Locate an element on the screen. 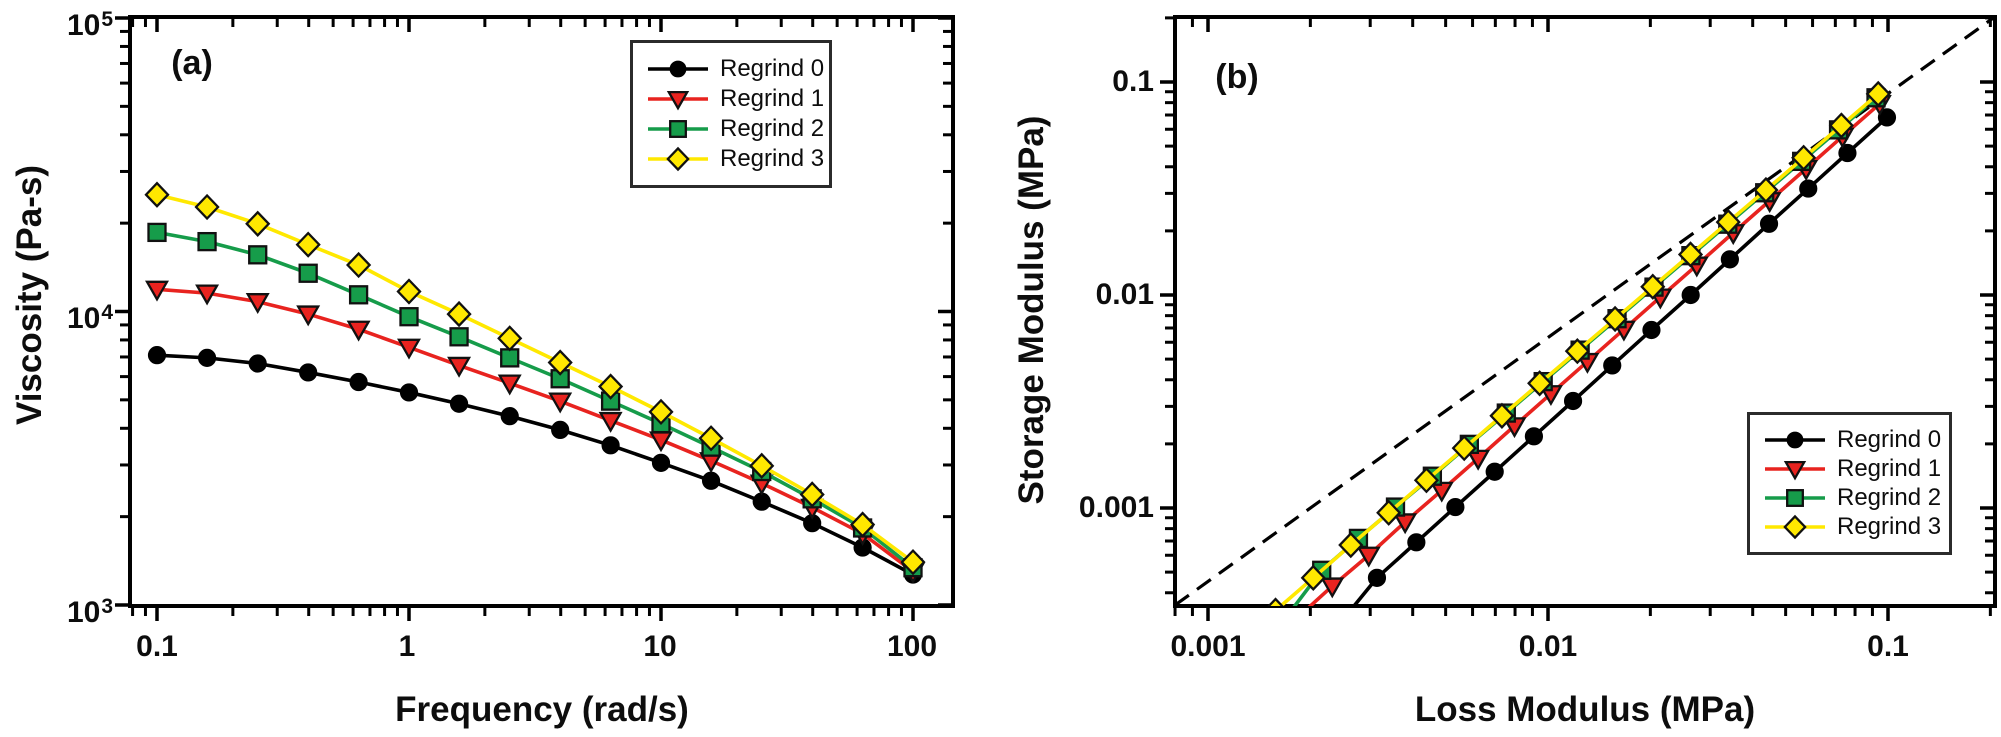 The height and width of the screenshot is (737, 2001). panel-a-yaxis-title: Viscosity (Pa-s) is located at coordinates (29, 295).